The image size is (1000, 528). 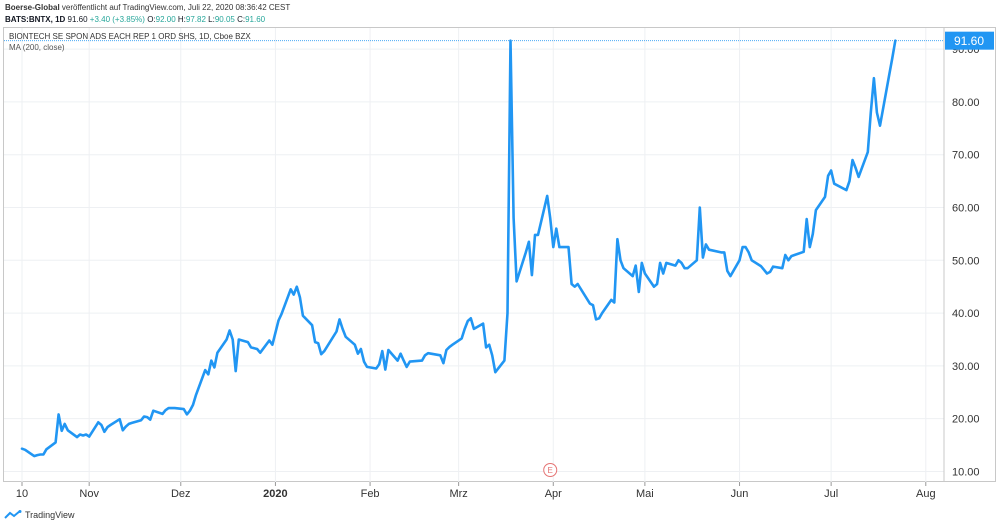 I want to click on indicator-legend: MA (200, close), so click(x=37, y=47).